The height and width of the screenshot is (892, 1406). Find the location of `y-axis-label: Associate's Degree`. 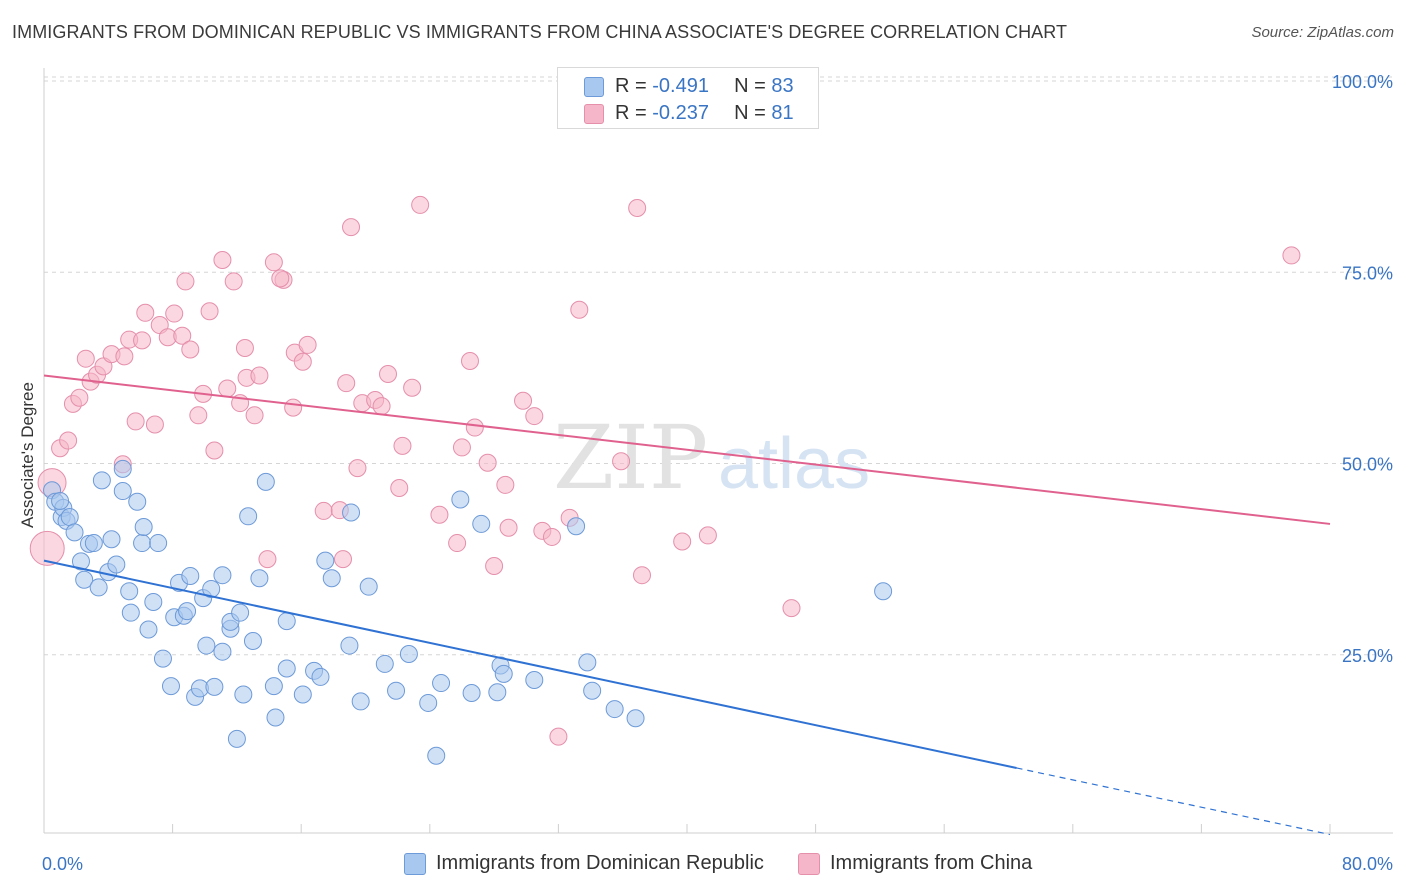

y-axis-label: Associate's Degree is located at coordinates (27, 455).